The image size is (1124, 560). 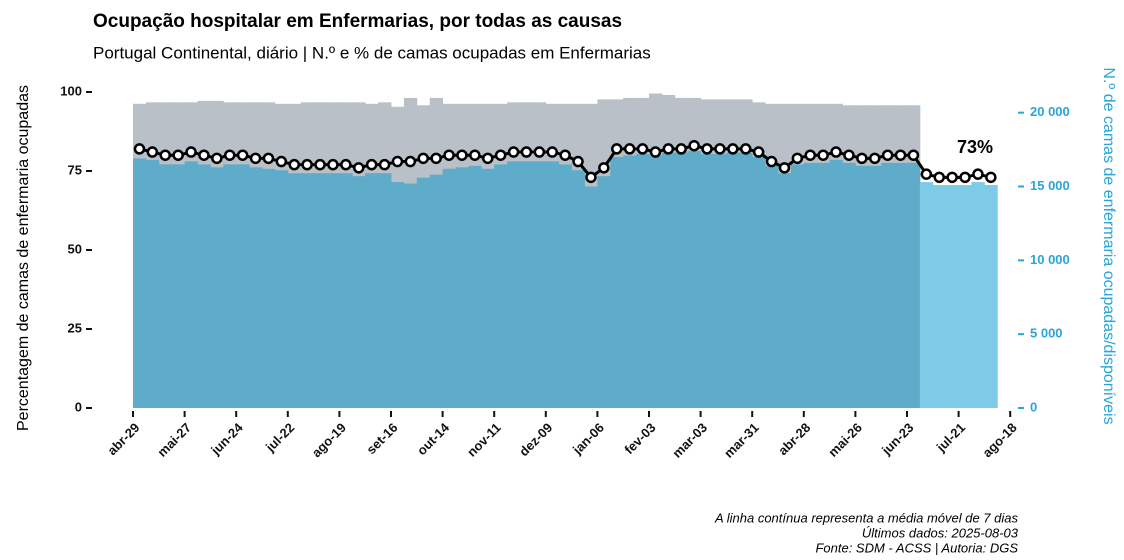 I want to click on y2-tick-label: 5 000, so click(x=1046, y=333).